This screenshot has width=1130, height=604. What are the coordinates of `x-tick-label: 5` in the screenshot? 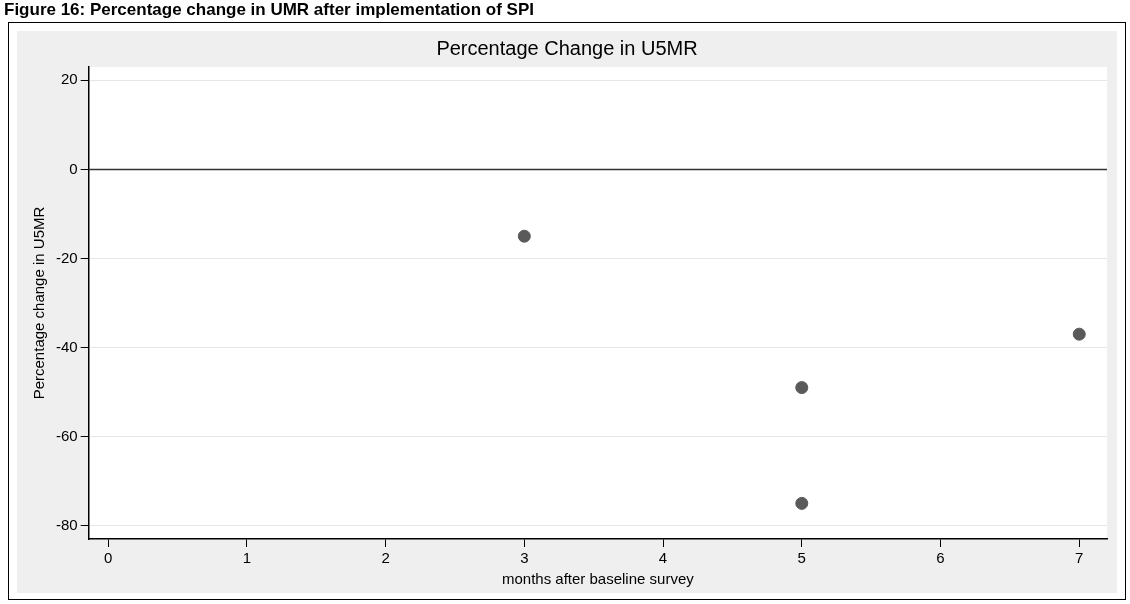 It's located at (801, 558).